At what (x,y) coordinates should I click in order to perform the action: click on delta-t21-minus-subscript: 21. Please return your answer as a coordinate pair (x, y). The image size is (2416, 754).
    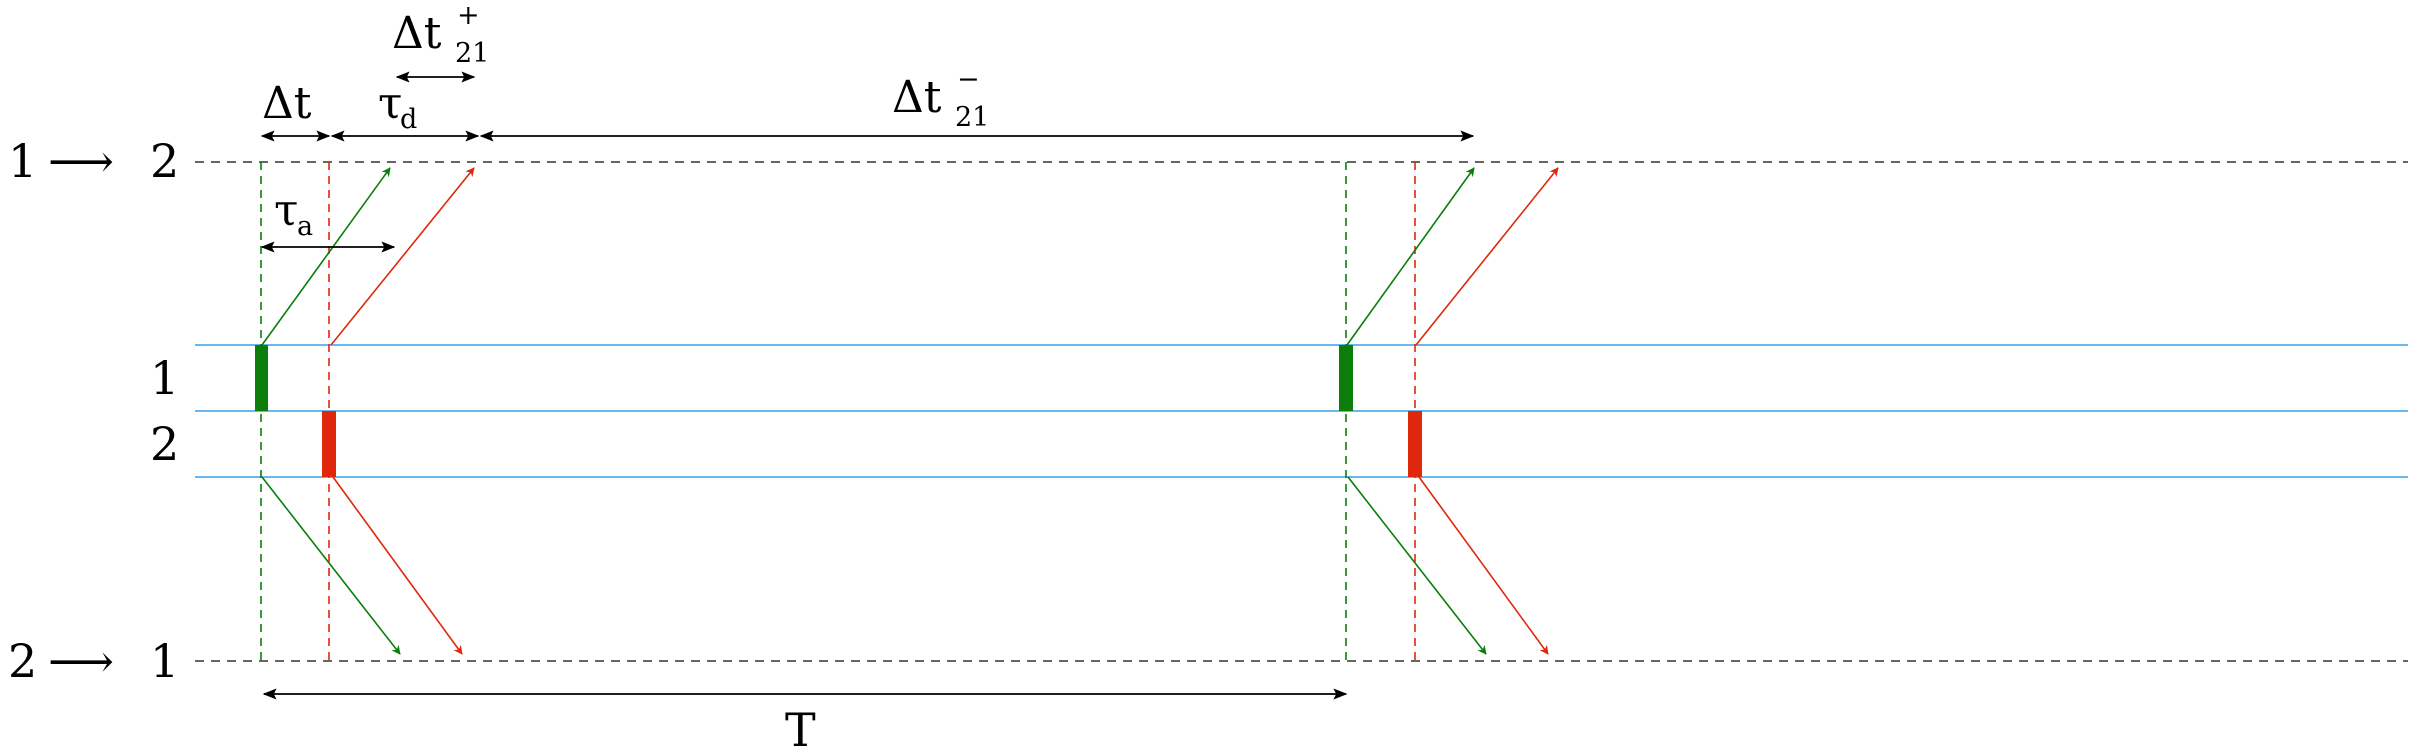
    Looking at the image, I should click on (972, 117).